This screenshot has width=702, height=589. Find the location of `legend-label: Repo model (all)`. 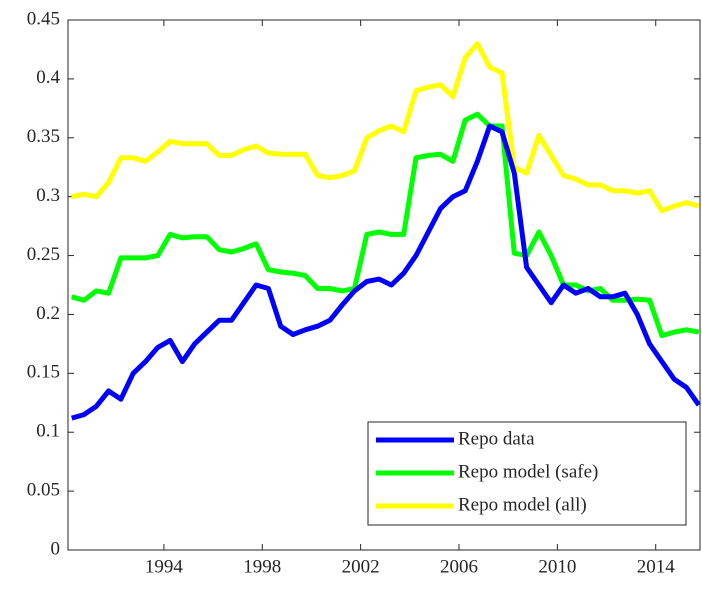

legend-label: Repo model (all) is located at coordinates (522, 504).